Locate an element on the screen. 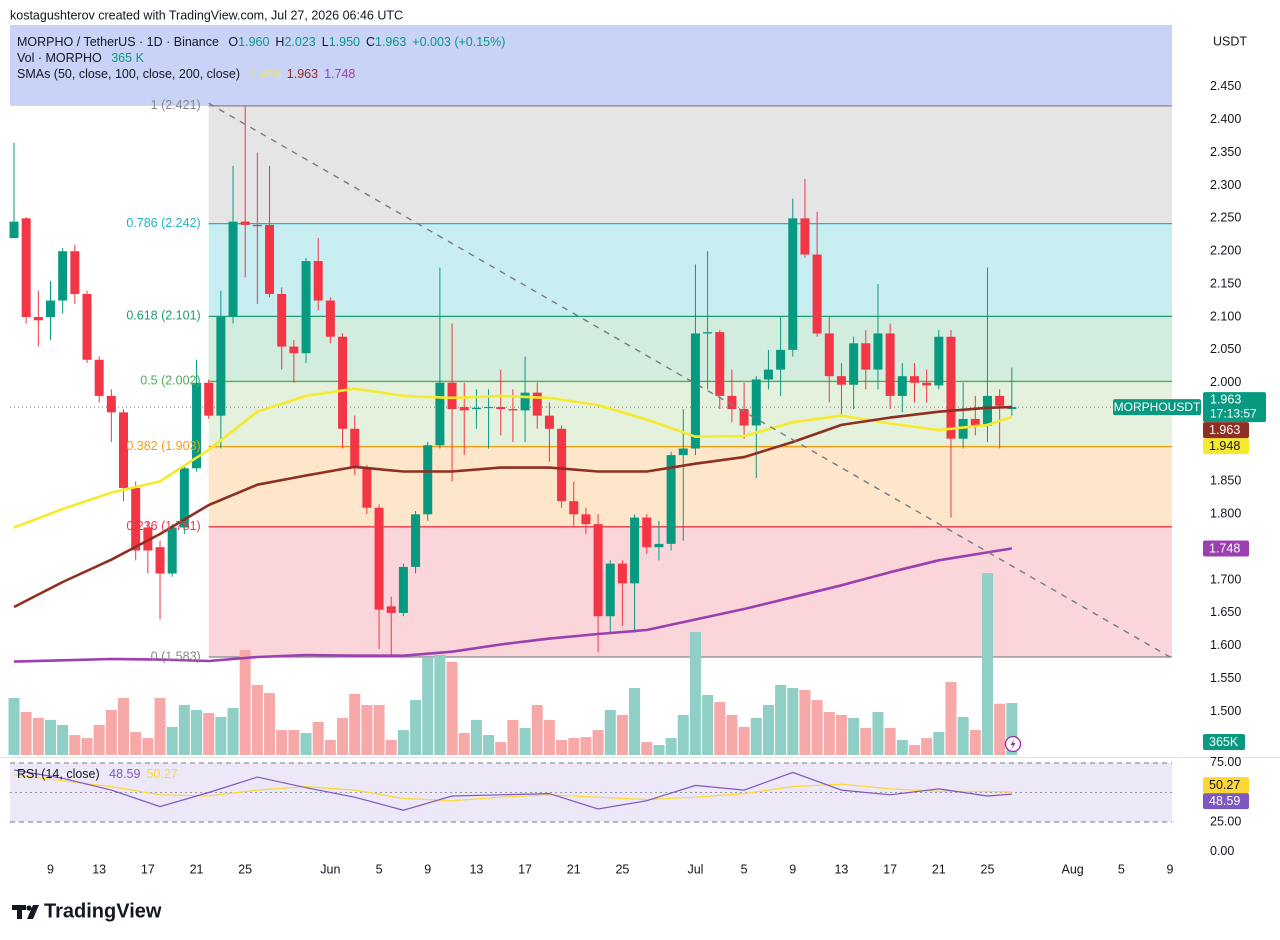  y-tick-label: 2.350 is located at coordinates (1225, 152).